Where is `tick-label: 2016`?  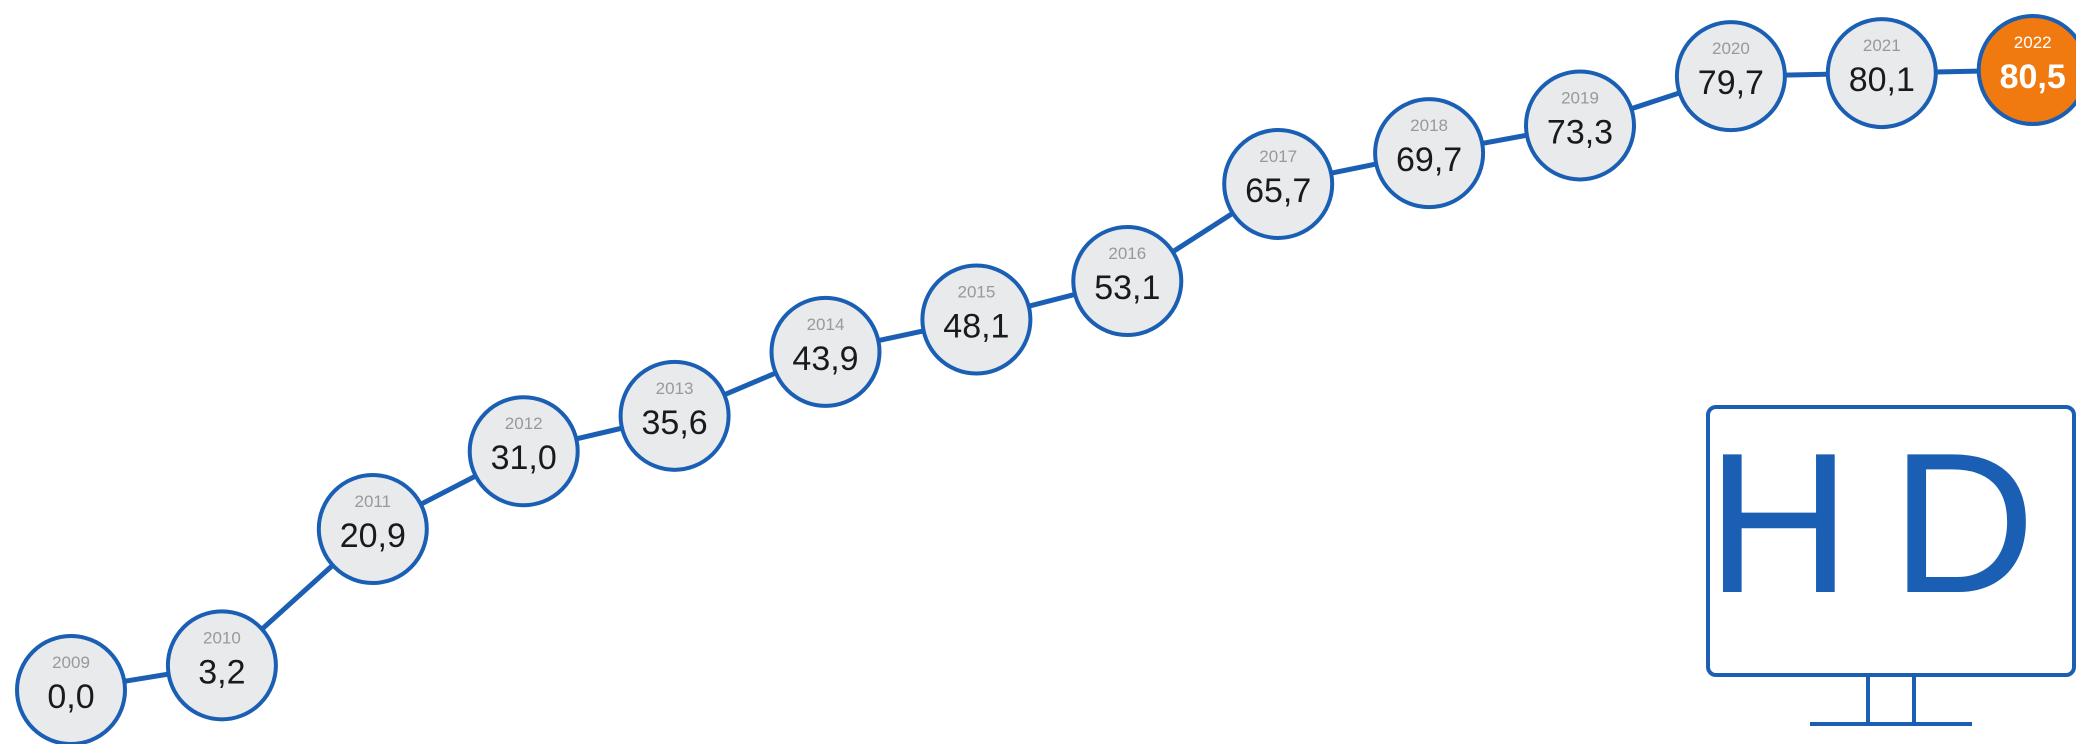
tick-label: 2016 is located at coordinates (1127, 253).